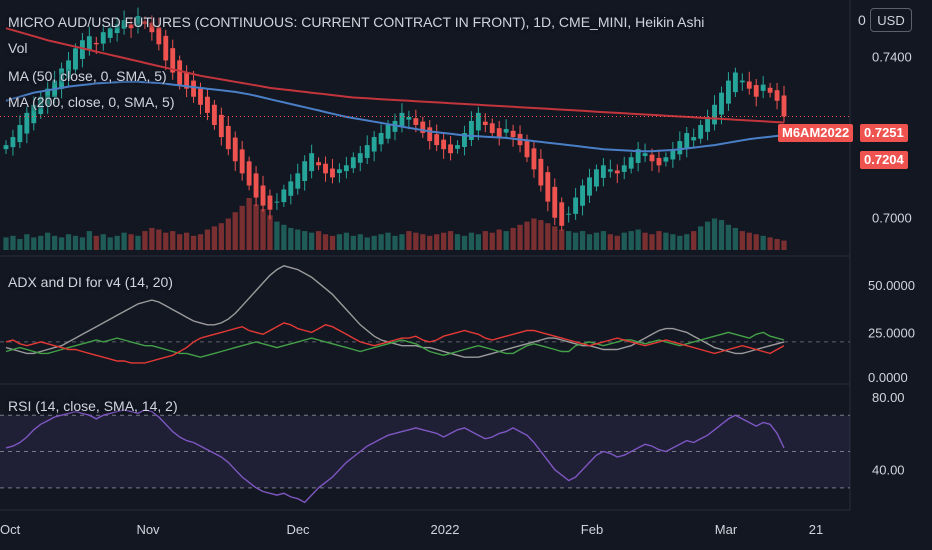 This screenshot has width=932, height=550. Describe the element at coordinates (892, 218) in the screenshot. I see `price-tick-label: 0.7000` at that location.